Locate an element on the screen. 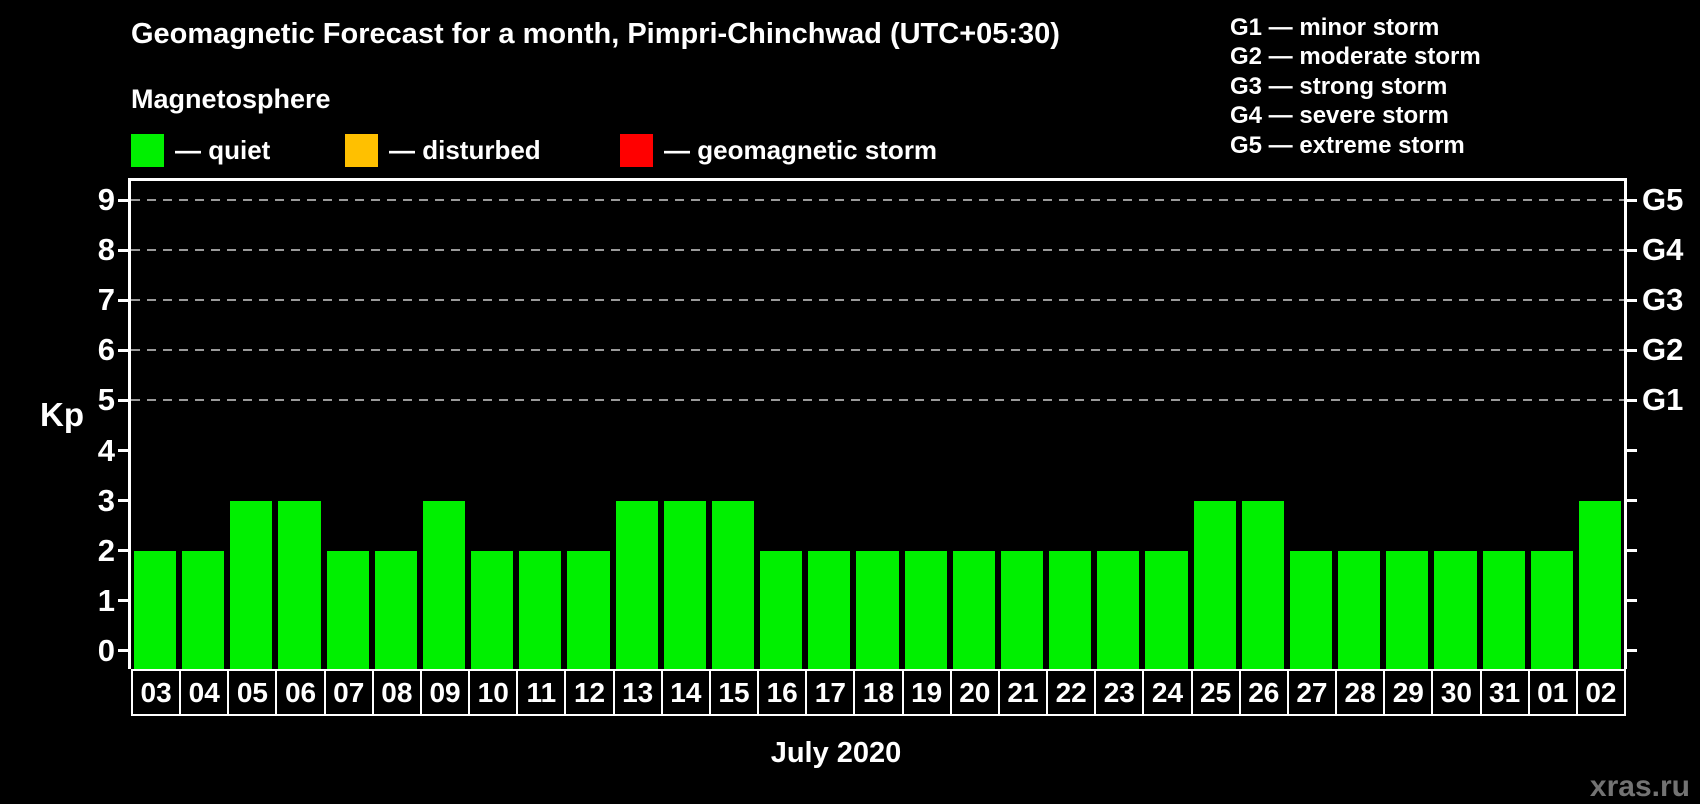 The width and height of the screenshot is (1700, 804). y-tick-label: 2 is located at coordinates (106, 550).